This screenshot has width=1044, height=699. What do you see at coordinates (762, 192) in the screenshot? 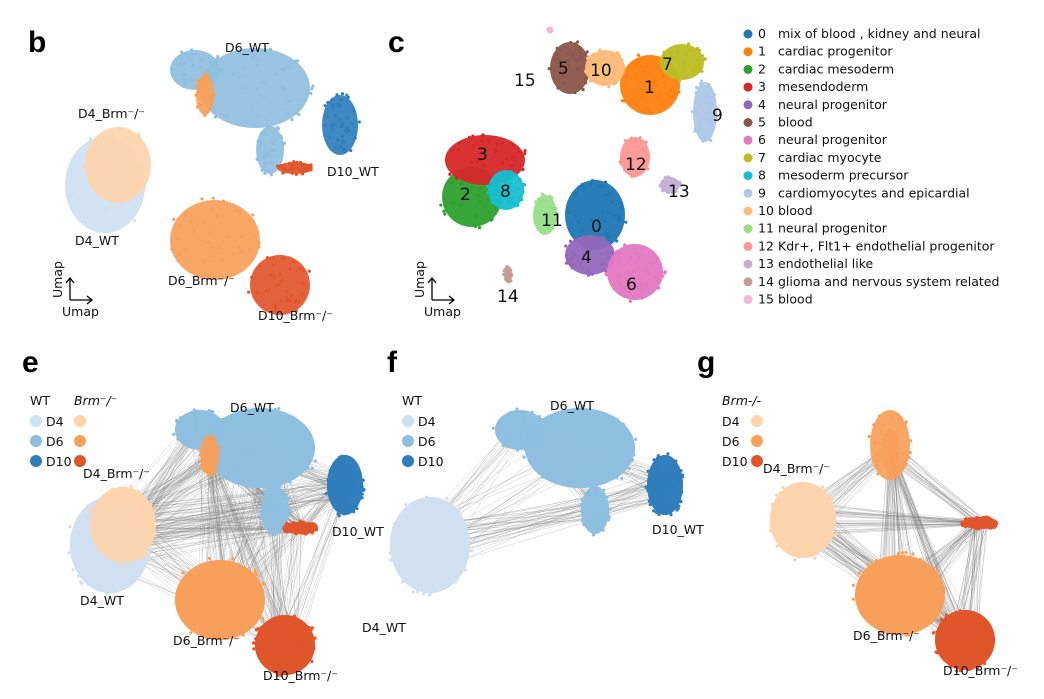
I see `legend-id: 9` at bounding box center [762, 192].